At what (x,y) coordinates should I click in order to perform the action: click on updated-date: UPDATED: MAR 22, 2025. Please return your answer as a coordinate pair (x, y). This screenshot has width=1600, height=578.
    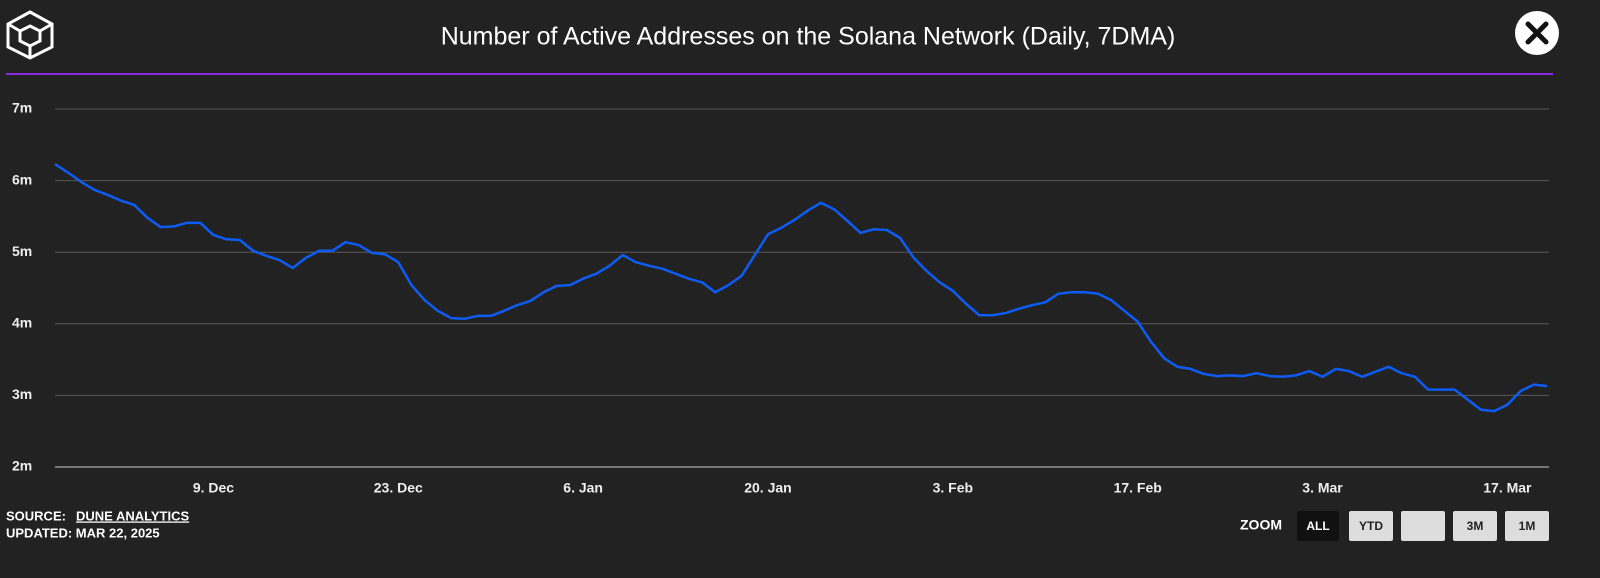
    Looking at the image, I should click on (83, 532).